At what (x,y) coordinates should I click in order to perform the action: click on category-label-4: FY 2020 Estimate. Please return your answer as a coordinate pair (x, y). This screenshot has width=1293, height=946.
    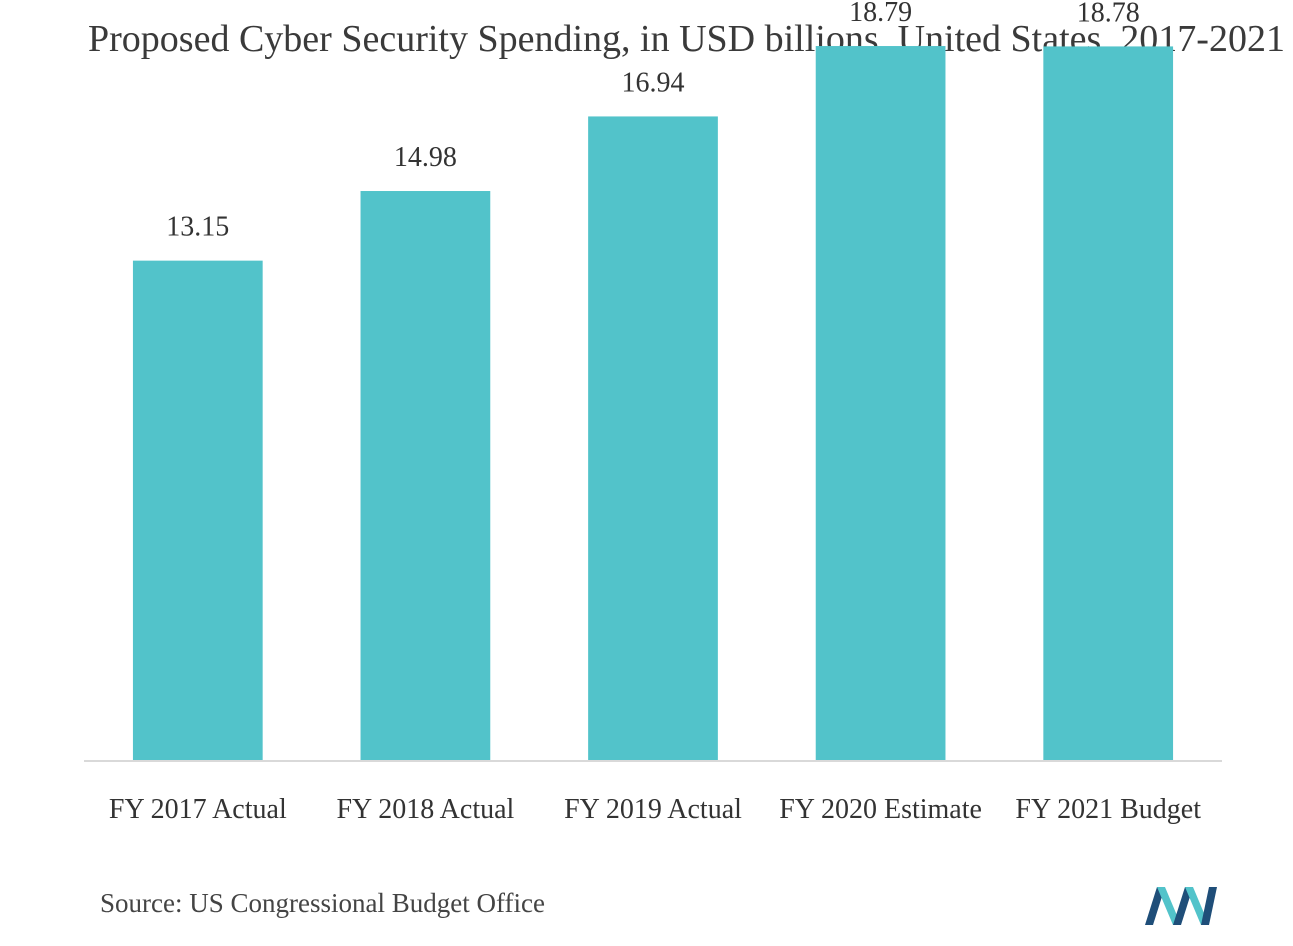
    Looking at the image, I should click on (880, 809).